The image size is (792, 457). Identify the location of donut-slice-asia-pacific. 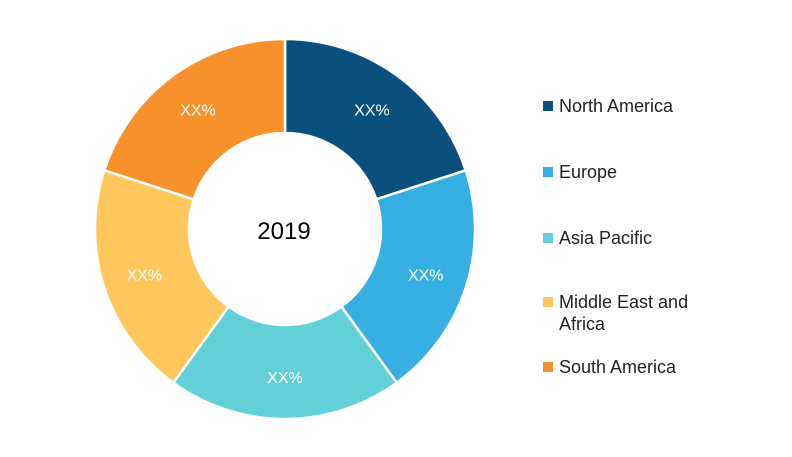
(285, 362).